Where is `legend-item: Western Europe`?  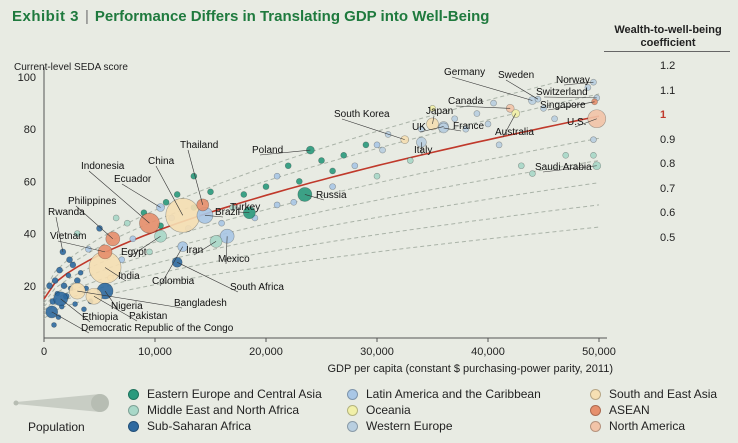
legend-item: Western Europe is located at coordinates (400, 426).